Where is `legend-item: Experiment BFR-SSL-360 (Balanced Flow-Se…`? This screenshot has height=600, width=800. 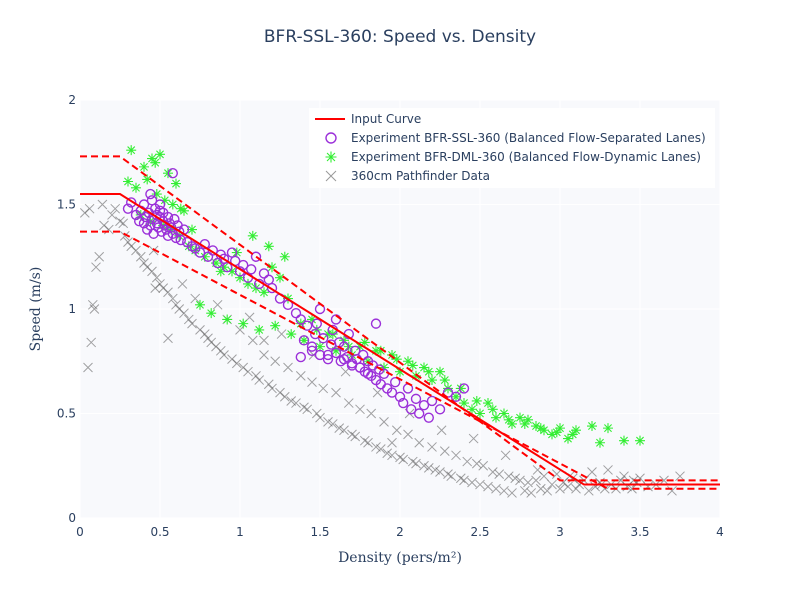
legend-item: Experiment BFR-SSL-360 (Balanced Flow-Se… is located at coordinates (515, 138).